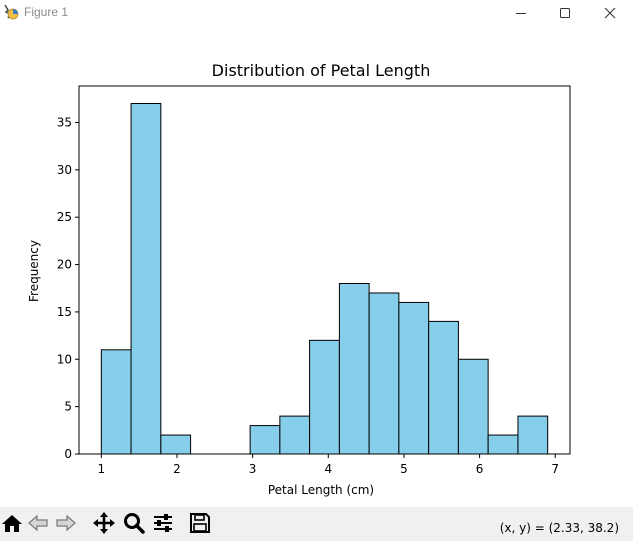 The height and width of the screenshot is (541, 633). Describe the element at coordinates (34, 271) in the screenshot. I see `y-axis-label: Frequency` at that location.